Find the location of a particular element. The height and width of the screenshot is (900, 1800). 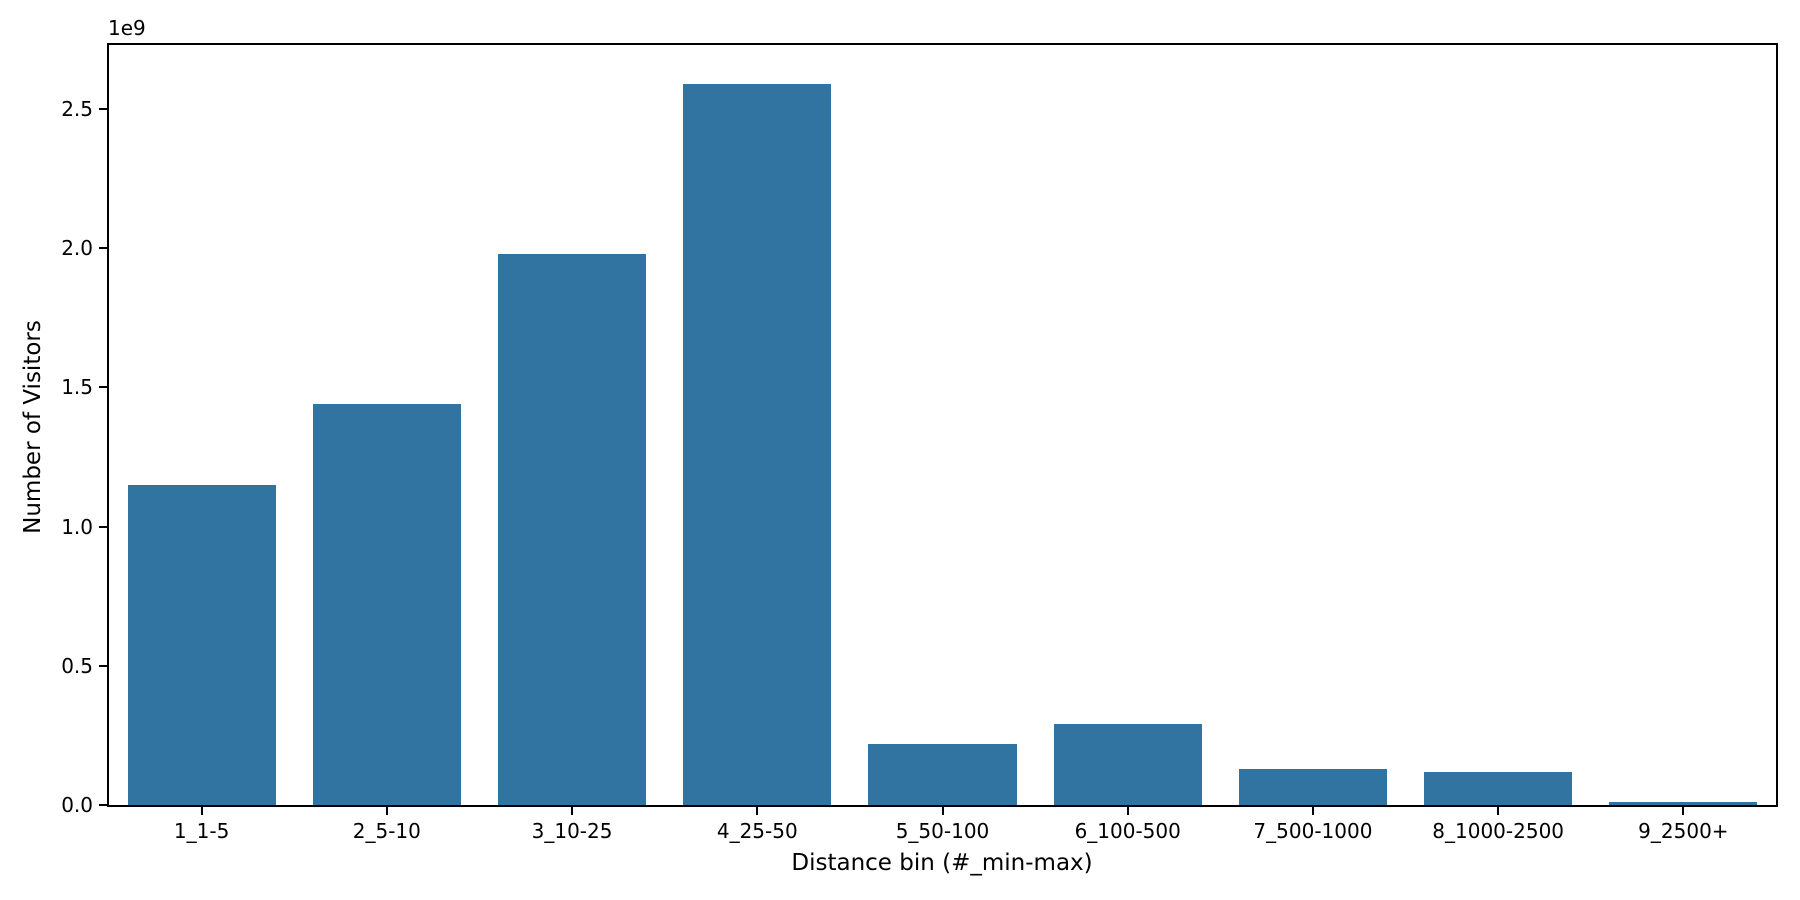

bar-9_2500+ is located at coordinates (1683, 803).